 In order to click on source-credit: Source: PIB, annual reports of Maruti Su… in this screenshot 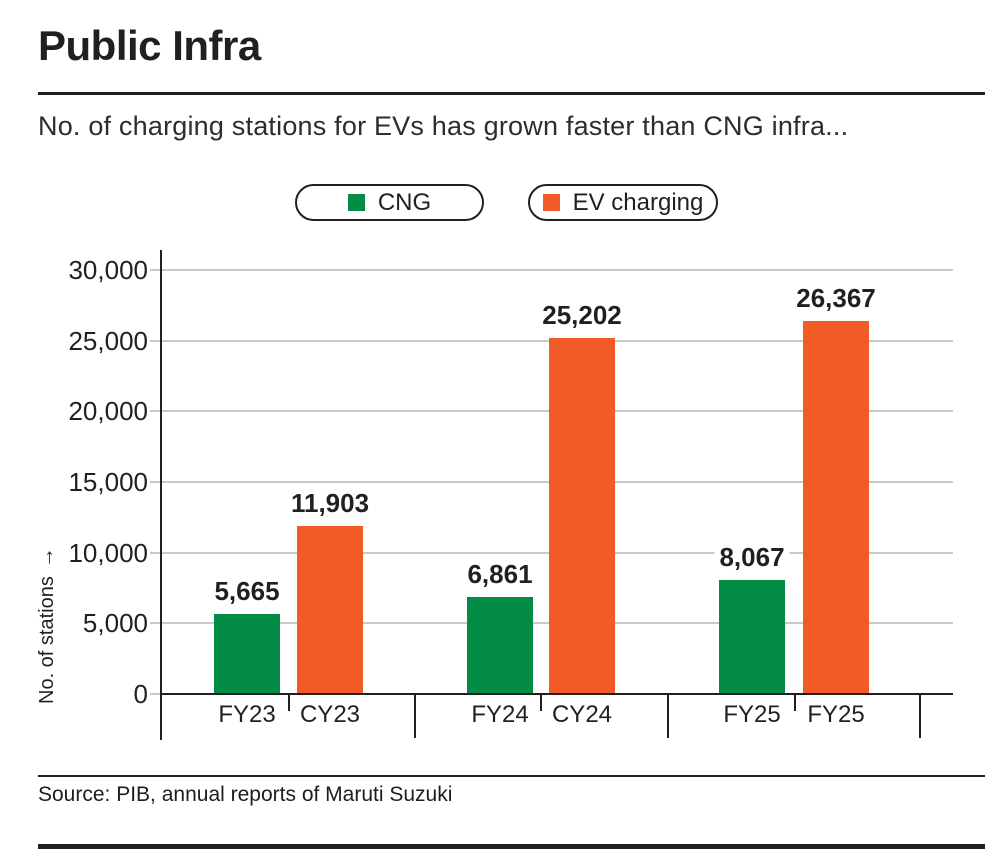, I will do `click(245, 794)`.